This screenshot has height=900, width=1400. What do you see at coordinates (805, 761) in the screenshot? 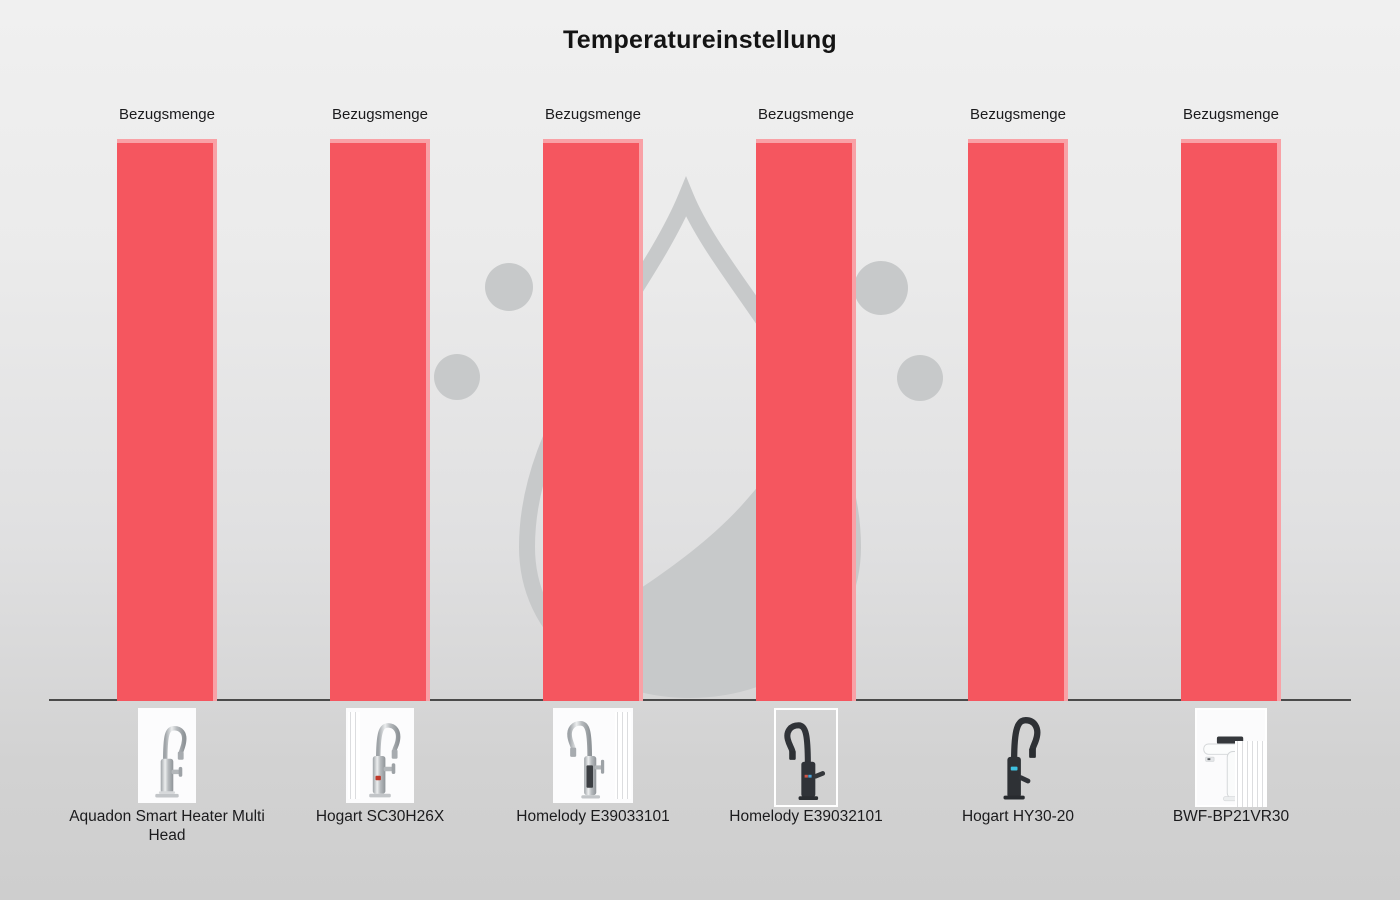
I see `black-gooseneck-faucet-icon` at bounding box center [805, 761].